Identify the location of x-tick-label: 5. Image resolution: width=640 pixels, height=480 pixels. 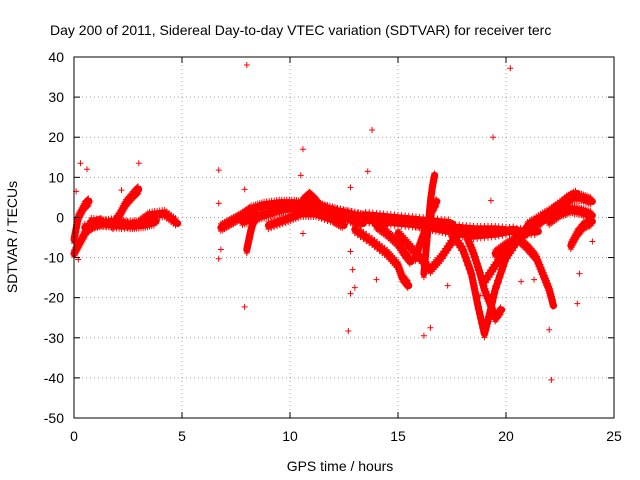
(182, 436).